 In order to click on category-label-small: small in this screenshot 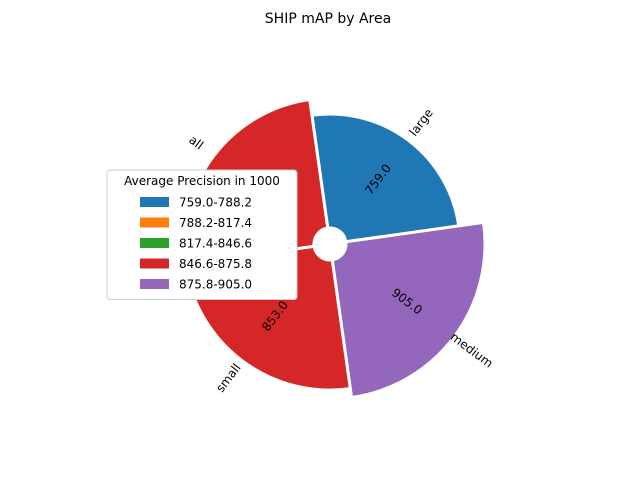, I will do `click(228, 378)`.